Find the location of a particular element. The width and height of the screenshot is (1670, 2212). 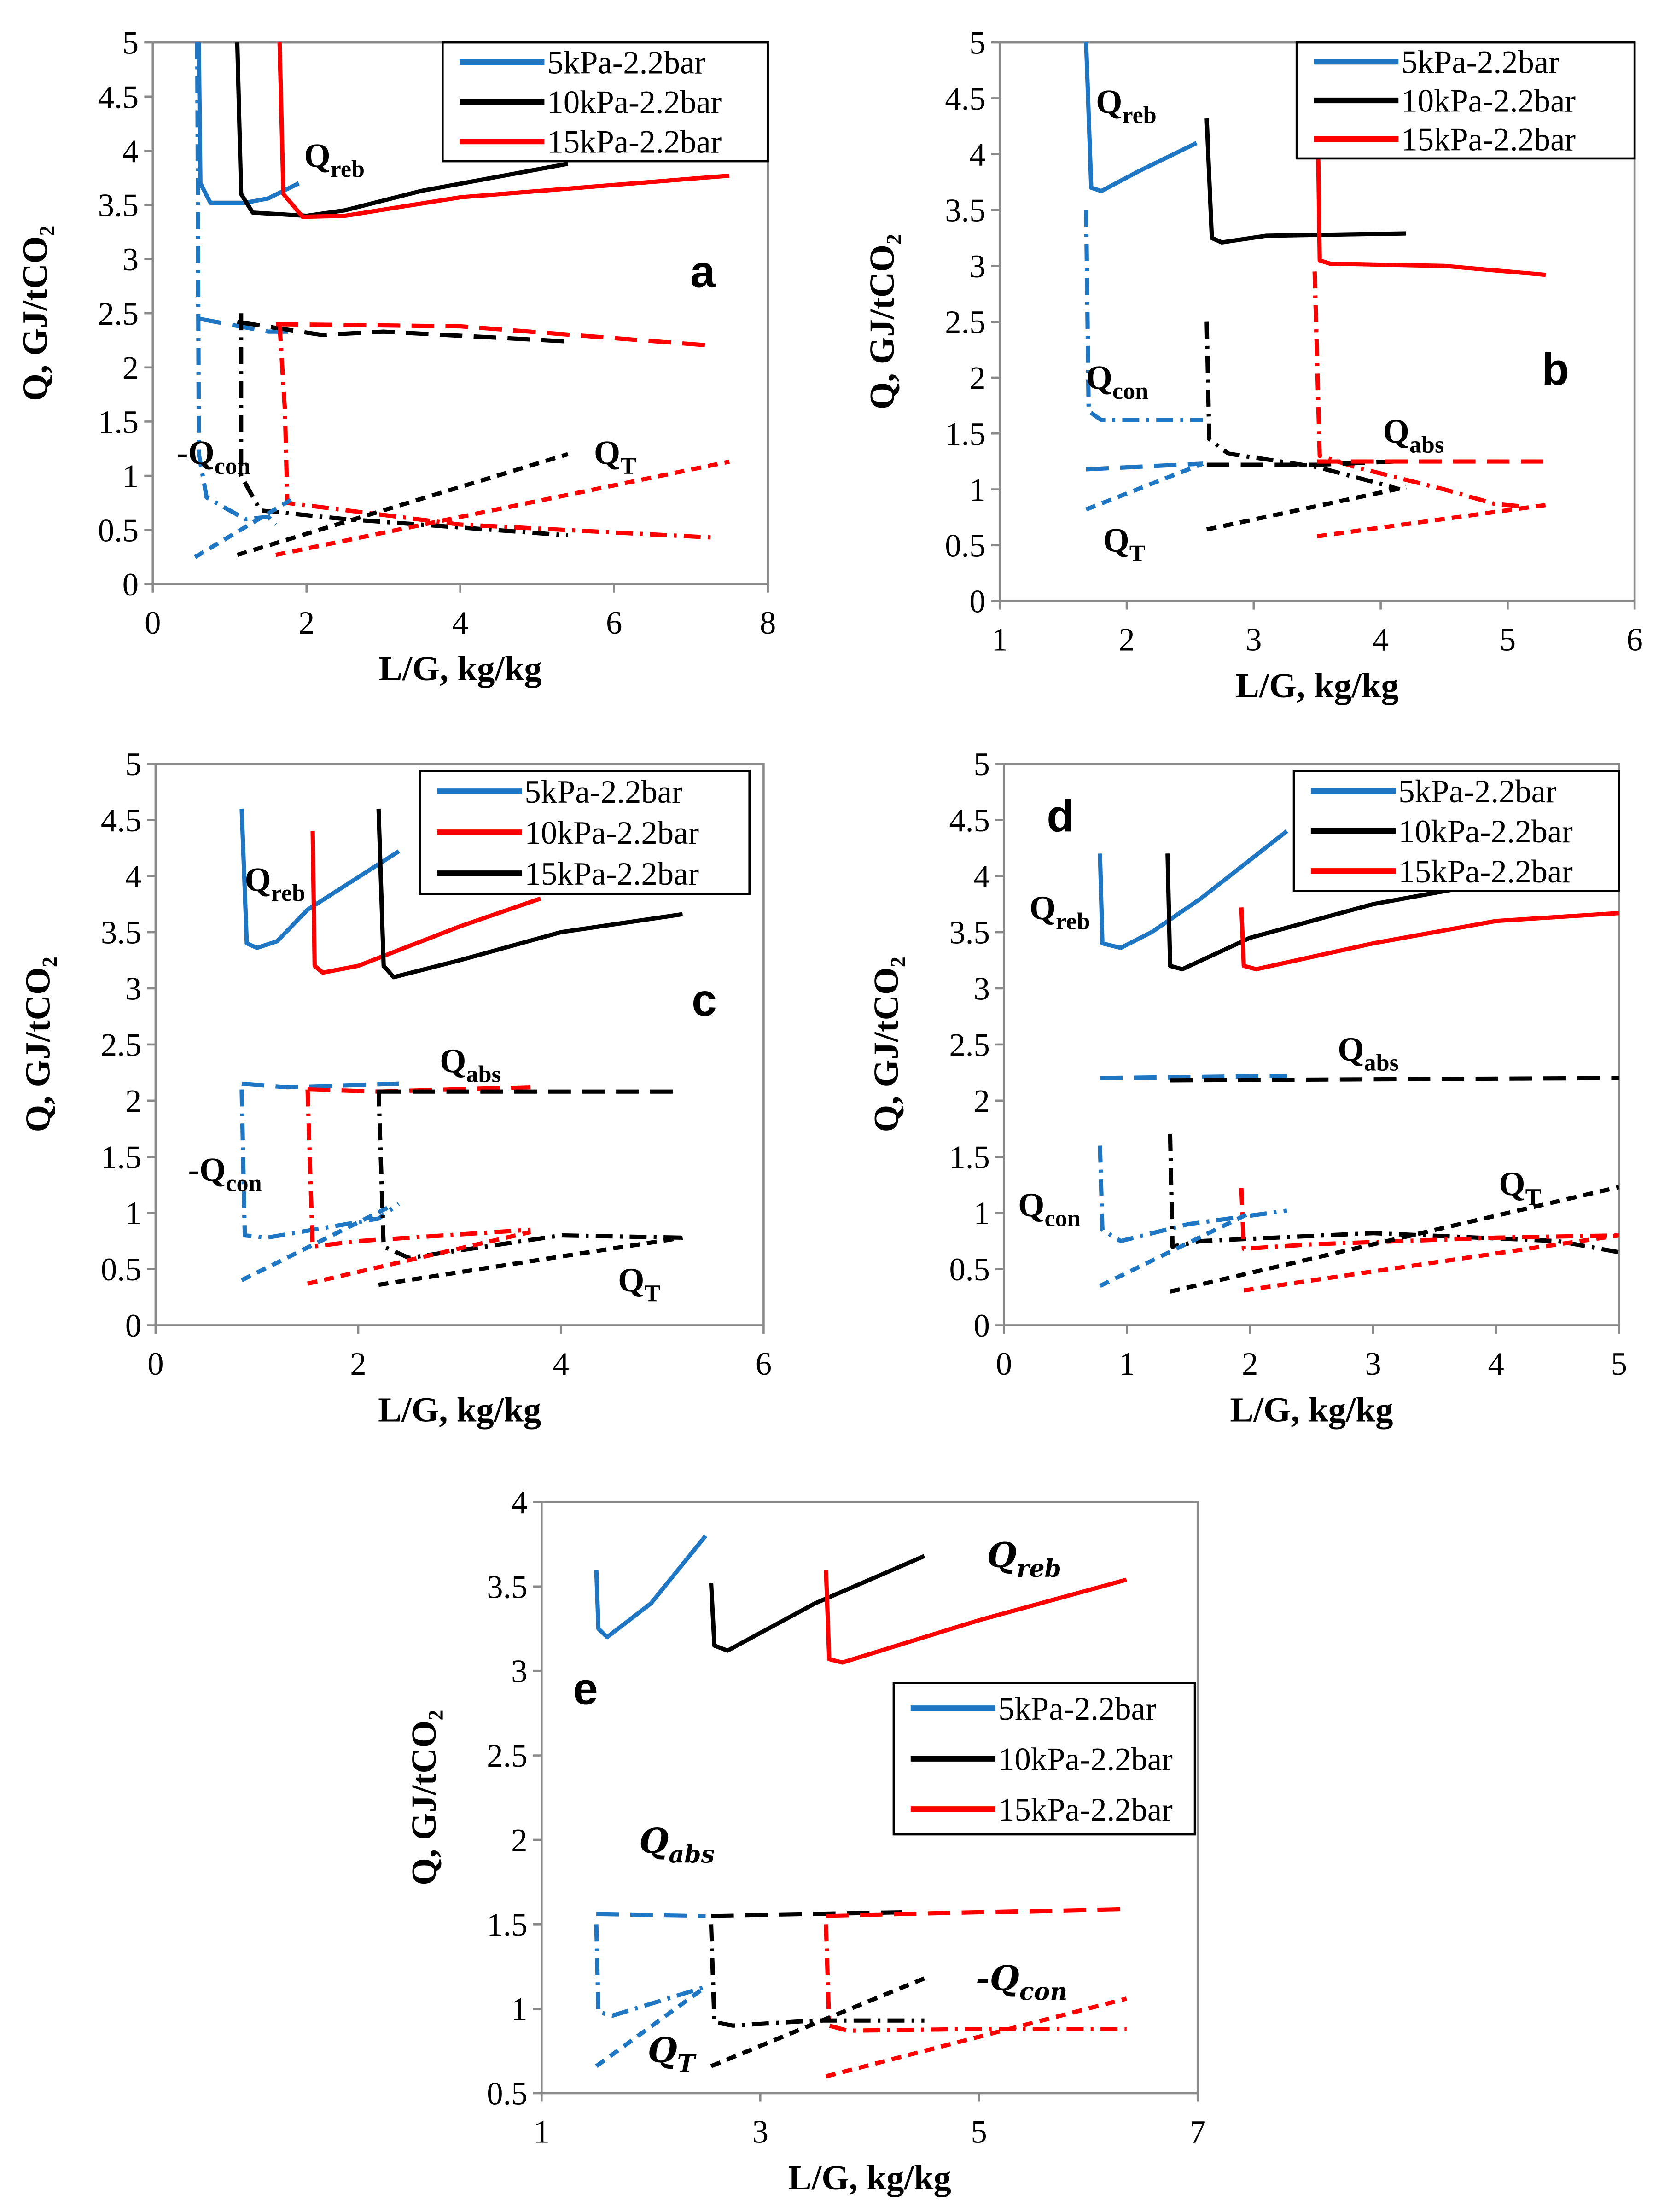

y-tick-label: 4 is located at coordinates (981, 877).